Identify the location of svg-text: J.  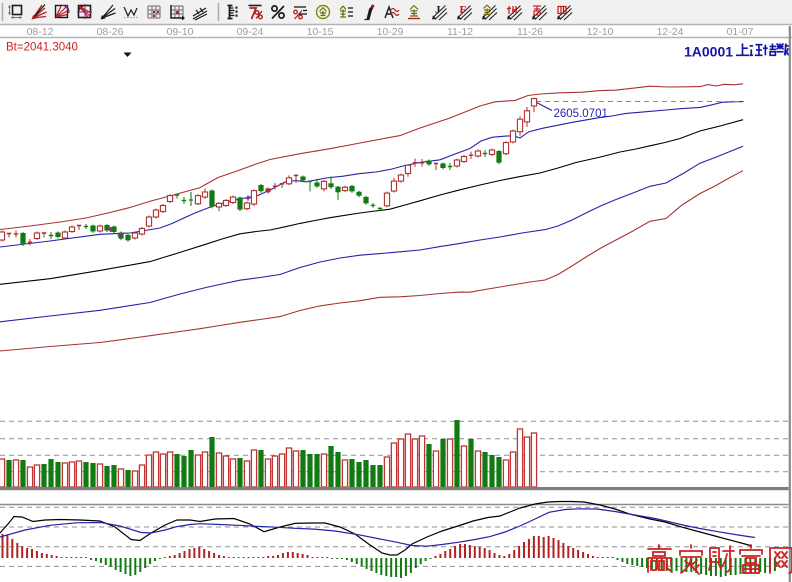
(438, 10).